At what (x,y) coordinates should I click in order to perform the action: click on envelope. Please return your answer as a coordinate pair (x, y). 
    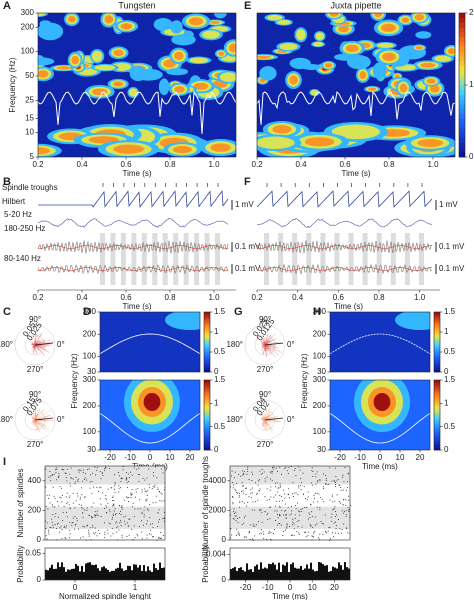
    Looking at the image, I should click on (133, 247).